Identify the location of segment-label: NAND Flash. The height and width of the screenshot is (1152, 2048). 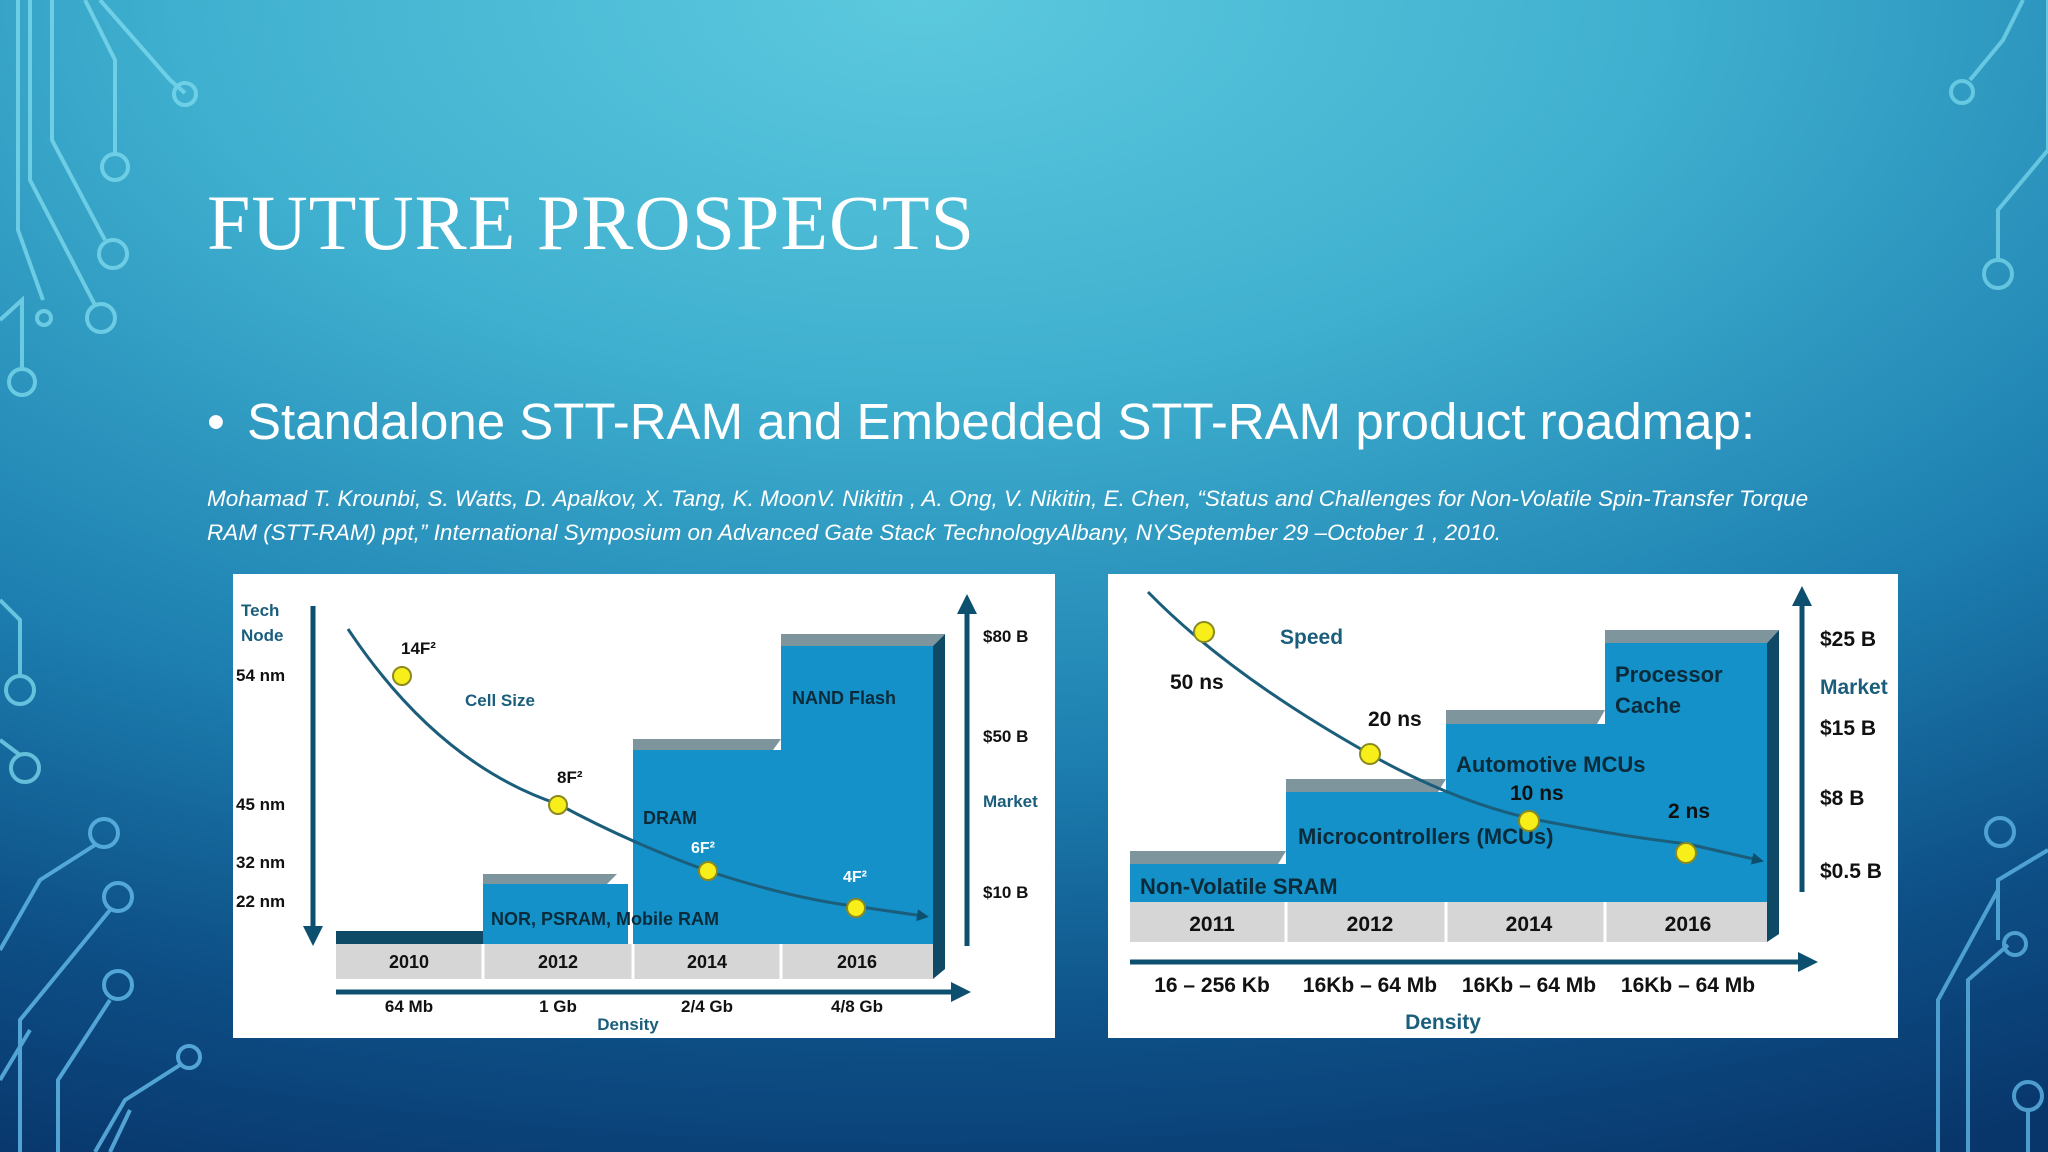
(844, 698).